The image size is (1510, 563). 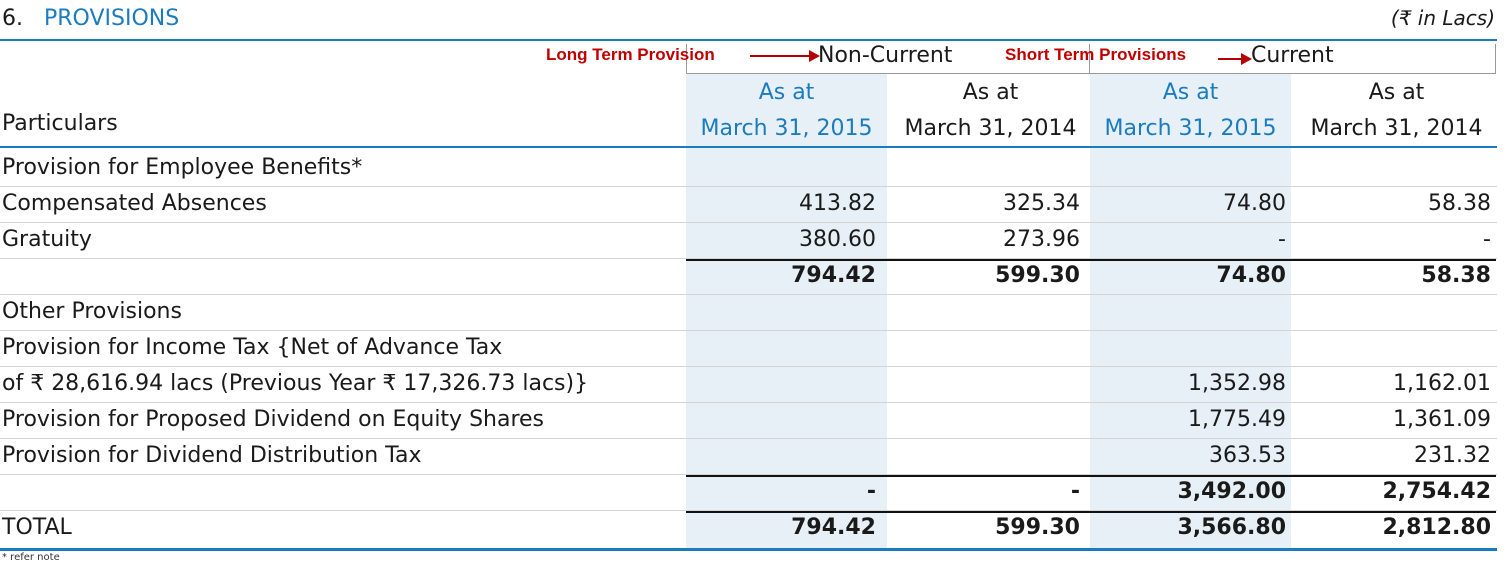 What do you see at coordinates (630, 54) in the screenshot?
I see `long-term-annotation: Long Term Provision` at bounding box center [630, 54].